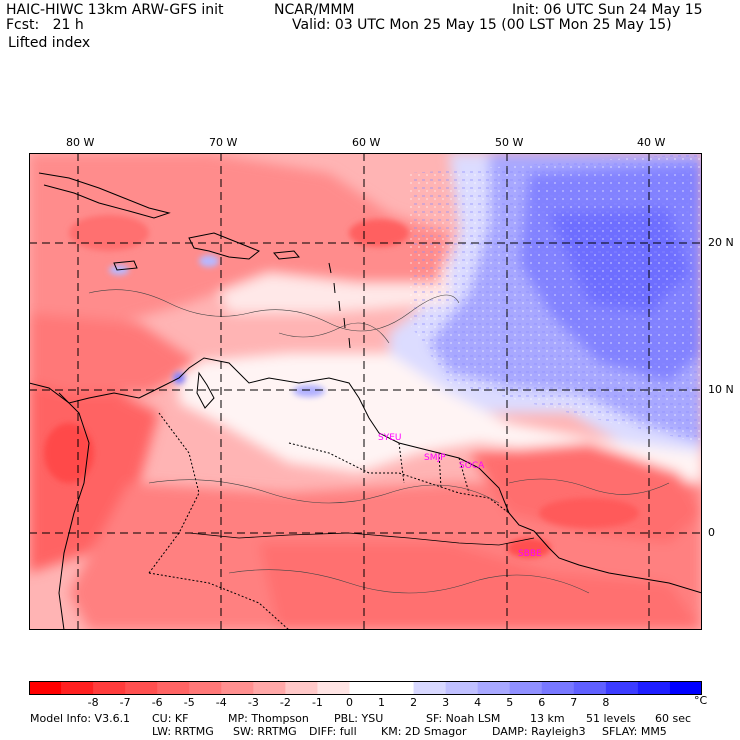 This screenshot has width=740, height=740. Describe the element at coordinates (509, 142) in the screenshot. I see `lon-label-50w: 50 W` at that location.